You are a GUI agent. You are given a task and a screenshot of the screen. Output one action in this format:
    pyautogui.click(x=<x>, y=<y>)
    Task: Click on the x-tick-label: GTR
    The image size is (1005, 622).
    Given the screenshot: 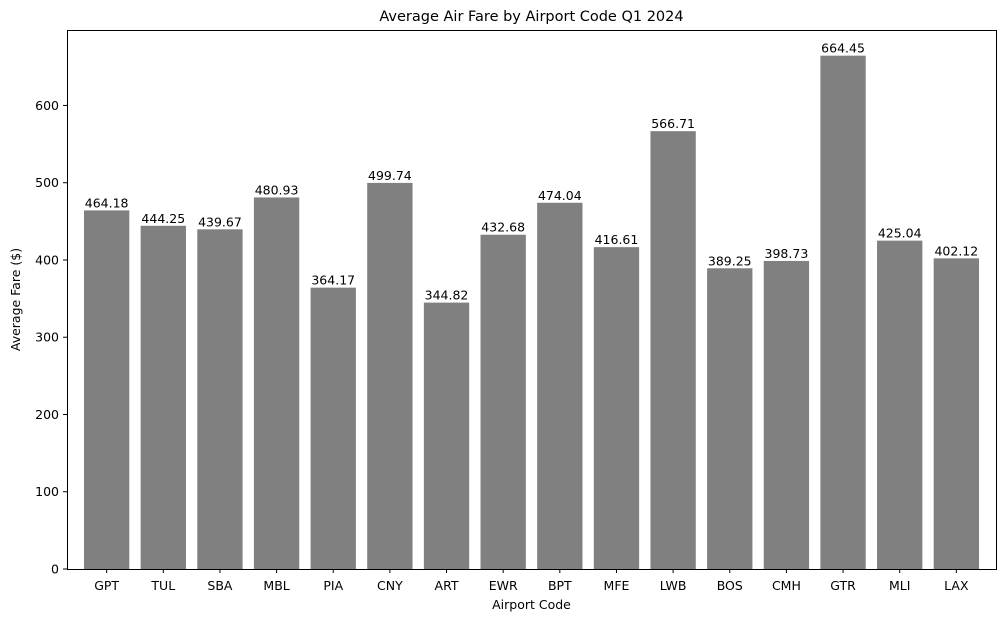 What is the action you would take?
    pyautogui.click(x=843, y=585)
    